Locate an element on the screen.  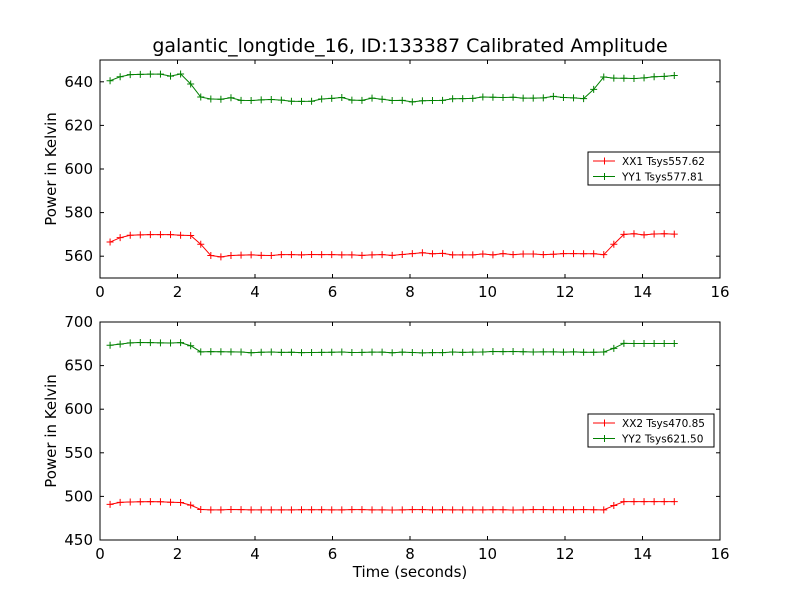
y-tick-label: 640 is located at coordinates (78, 82).